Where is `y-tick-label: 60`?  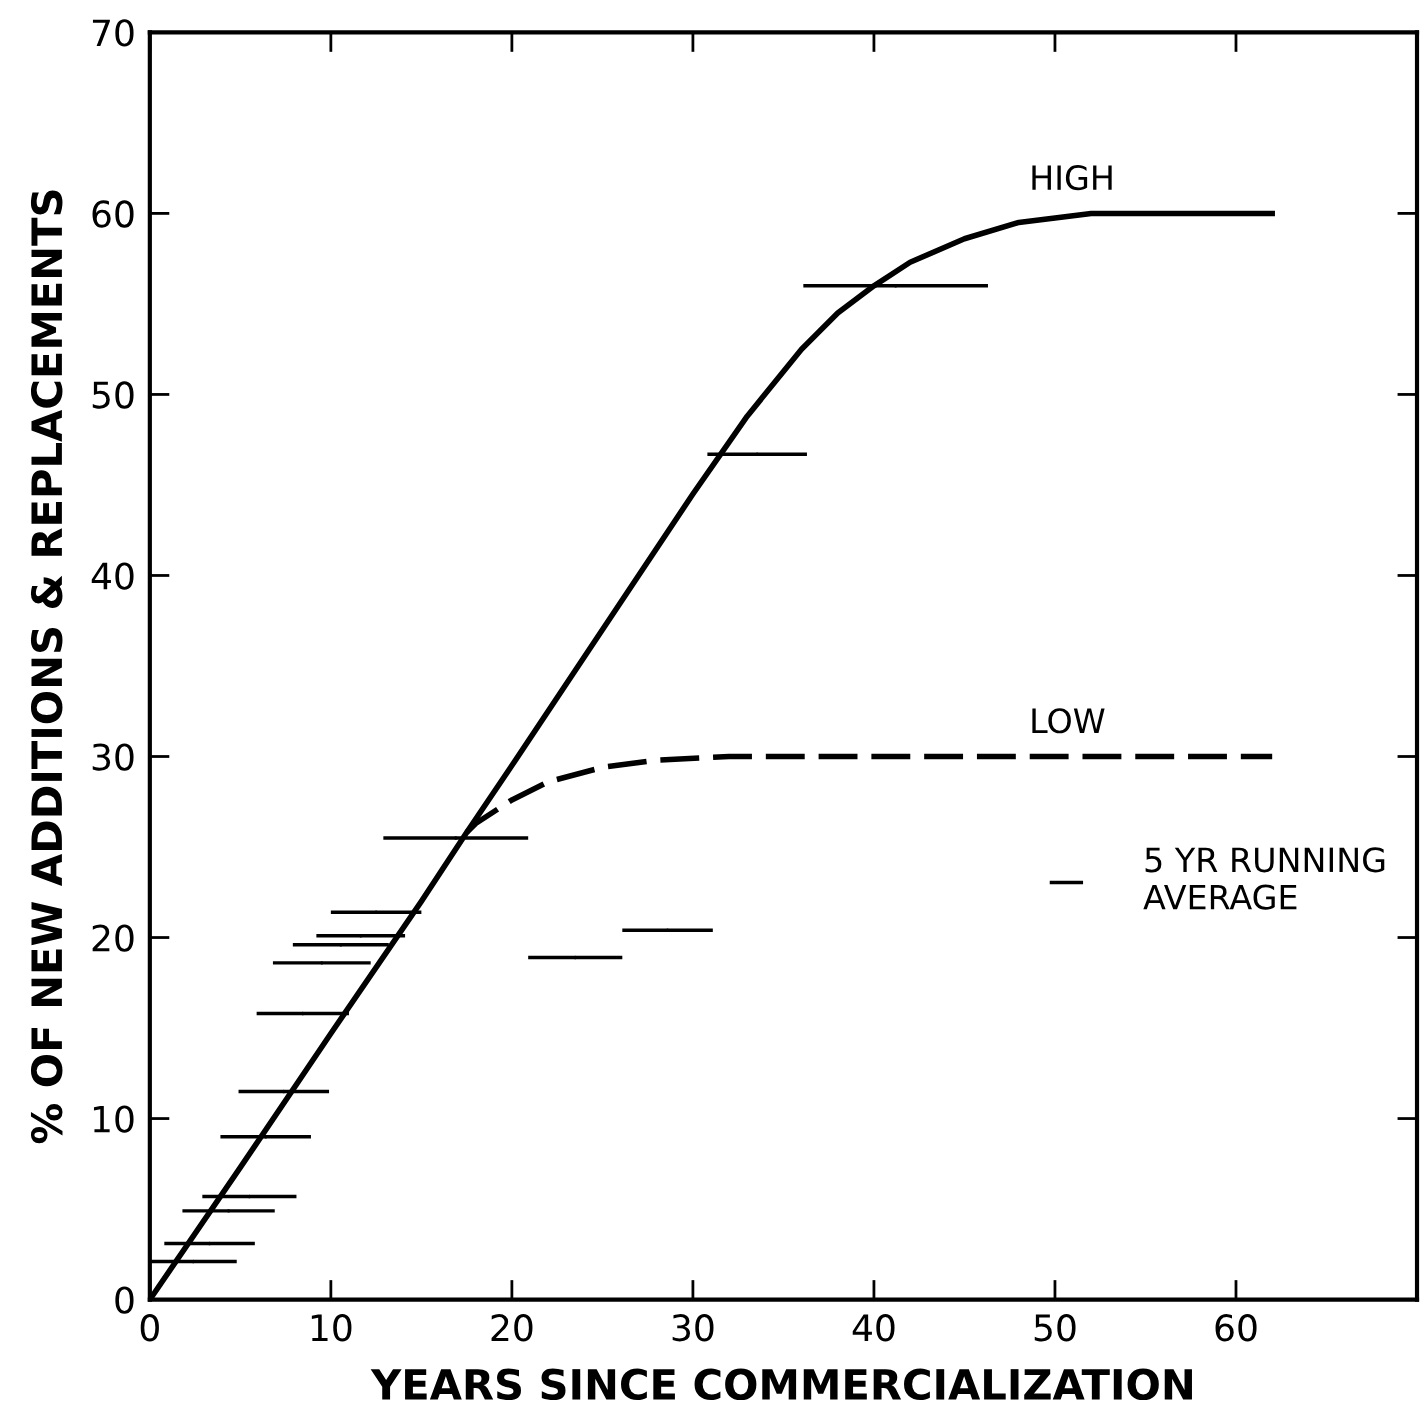 y-tick-label: 60 is located at coordinates (113, 214).